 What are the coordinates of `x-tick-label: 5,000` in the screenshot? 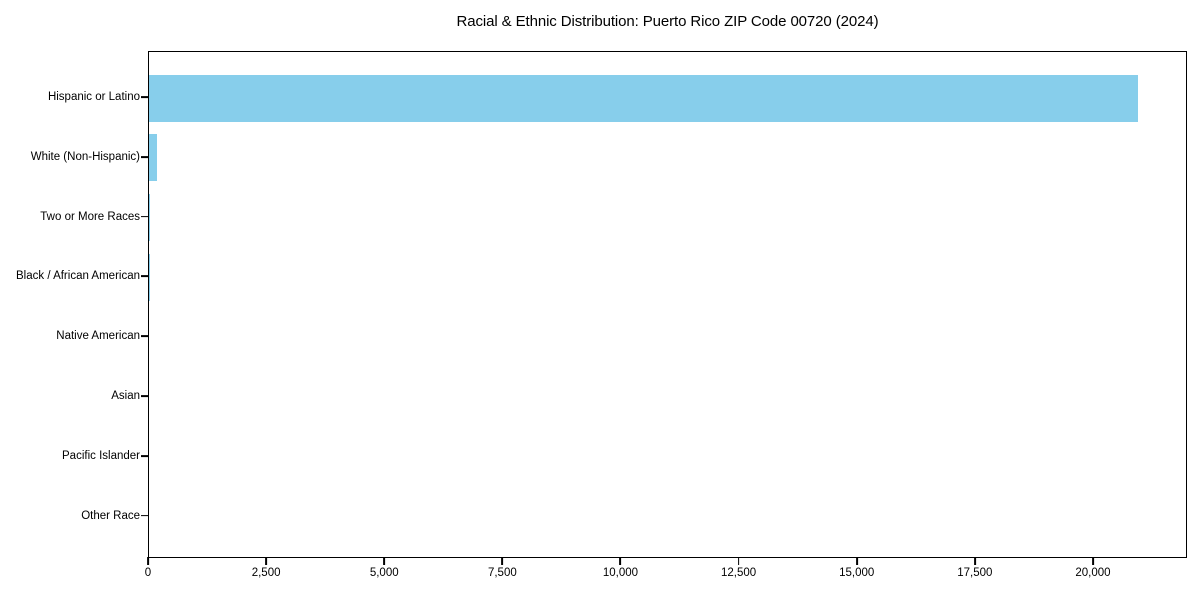 It's located at (384, 573).